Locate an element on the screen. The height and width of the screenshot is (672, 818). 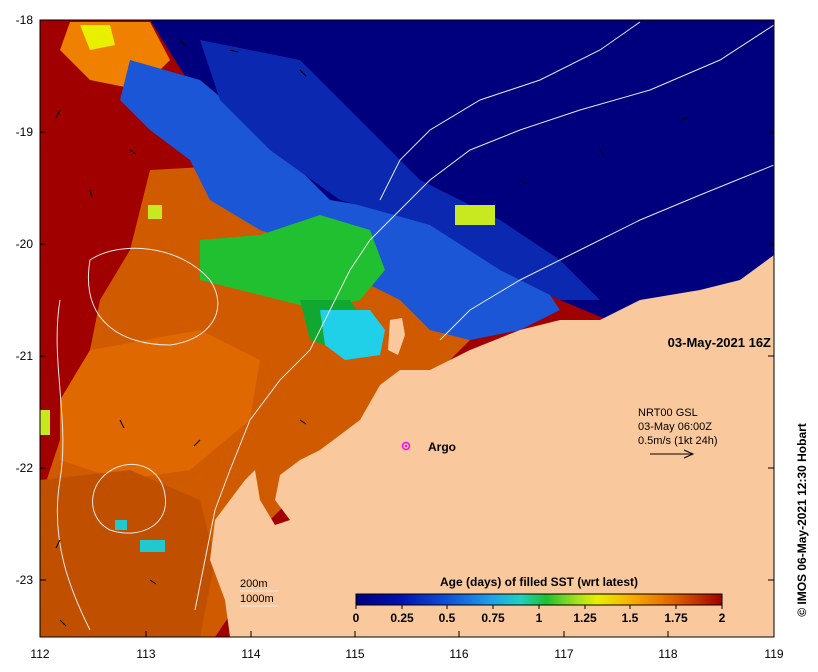
x-tick-label: 112 is located at coordinates (39, 654).